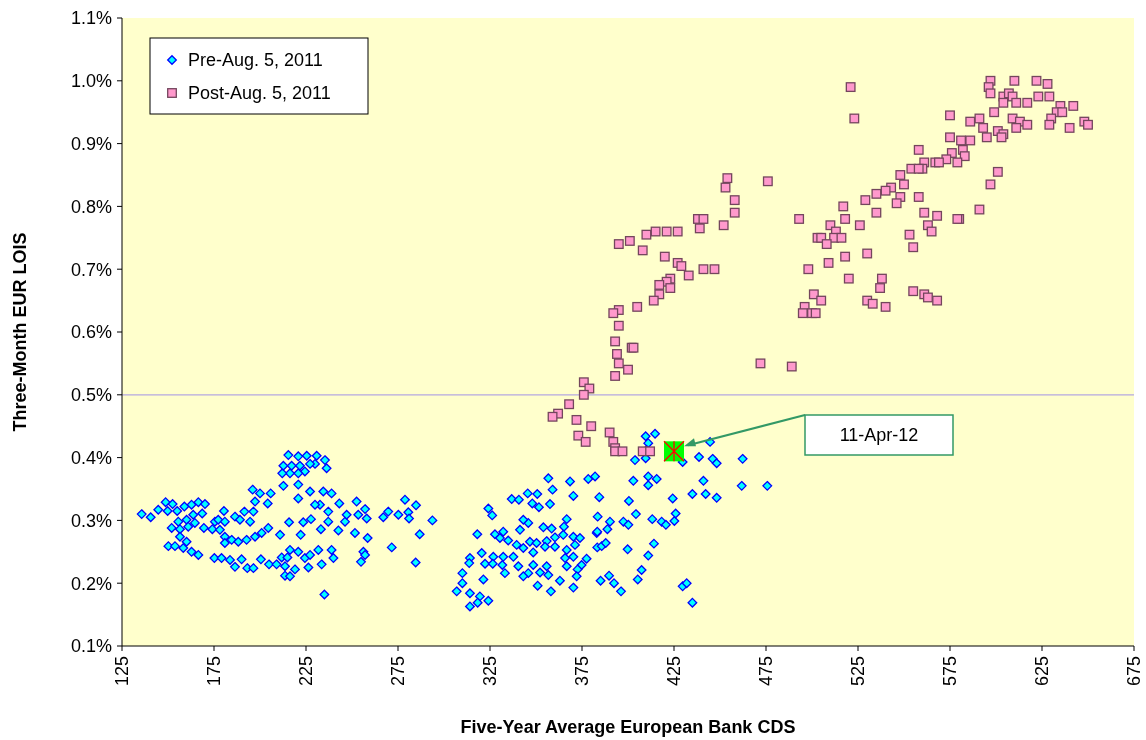 The image size is (1146, 740). What do you see at coordinates (20, 332) in the screenshot?
I see `y-axis-title: Three-Month EUR LOIS` at bounding box center [20, 332].